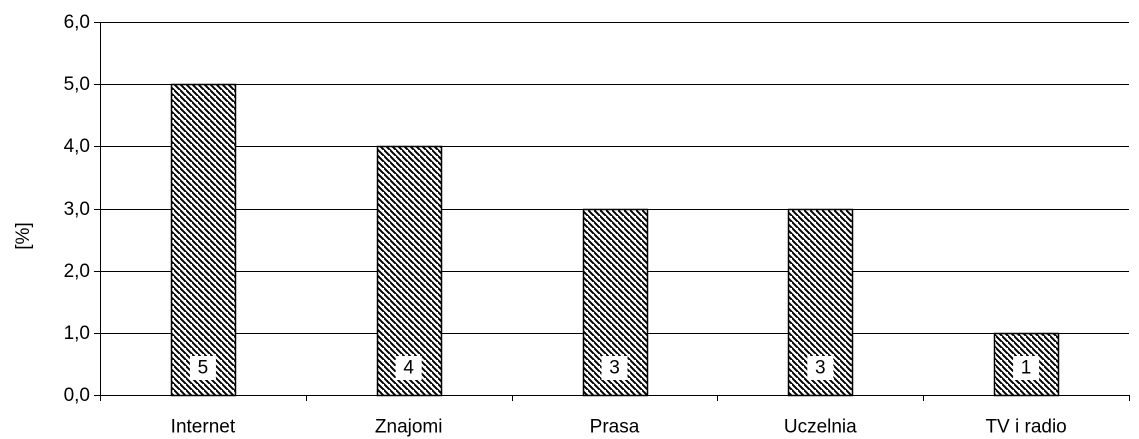 The image size is (1139, 439). What do you see at coordinates (409, 427) in the screenshot?
I see `x-tick-label: Znajomi` at bounding box center [409, 427].